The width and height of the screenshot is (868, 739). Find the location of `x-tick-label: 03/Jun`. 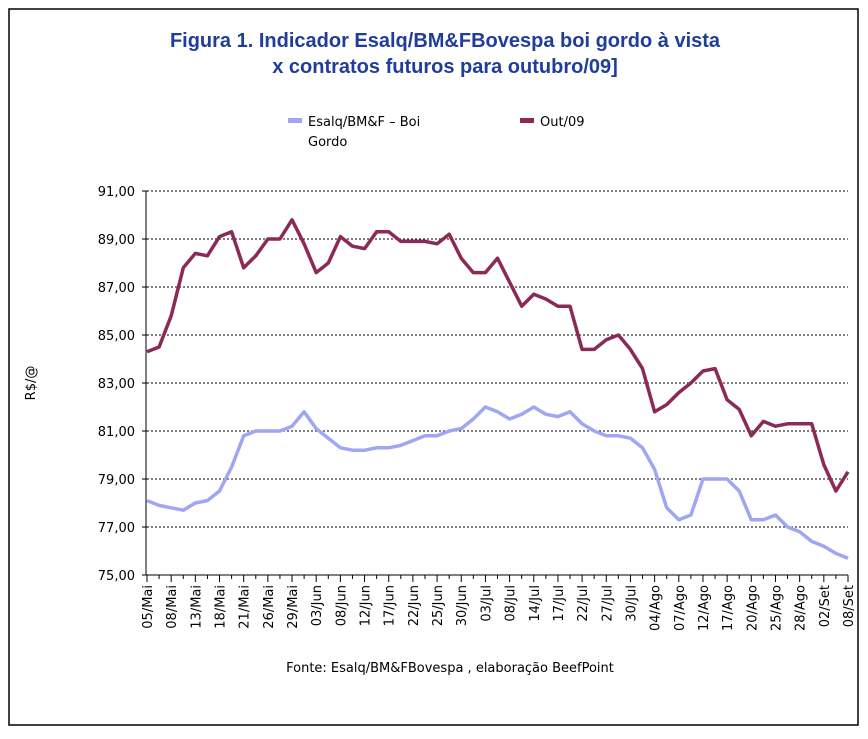

x-tick-label: 03/Jun is located at coordinates (317, 605).